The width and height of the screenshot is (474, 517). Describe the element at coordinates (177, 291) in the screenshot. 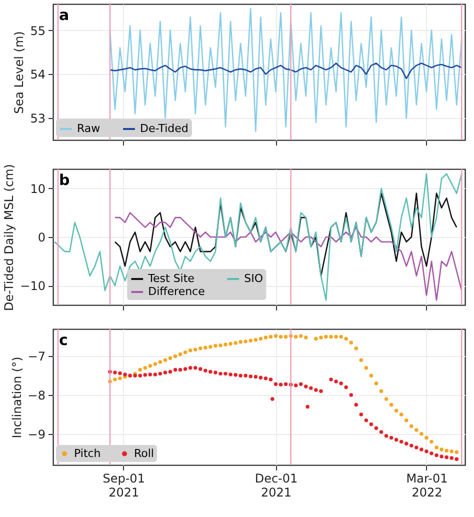

I see `legend-label: Difference` at that location.